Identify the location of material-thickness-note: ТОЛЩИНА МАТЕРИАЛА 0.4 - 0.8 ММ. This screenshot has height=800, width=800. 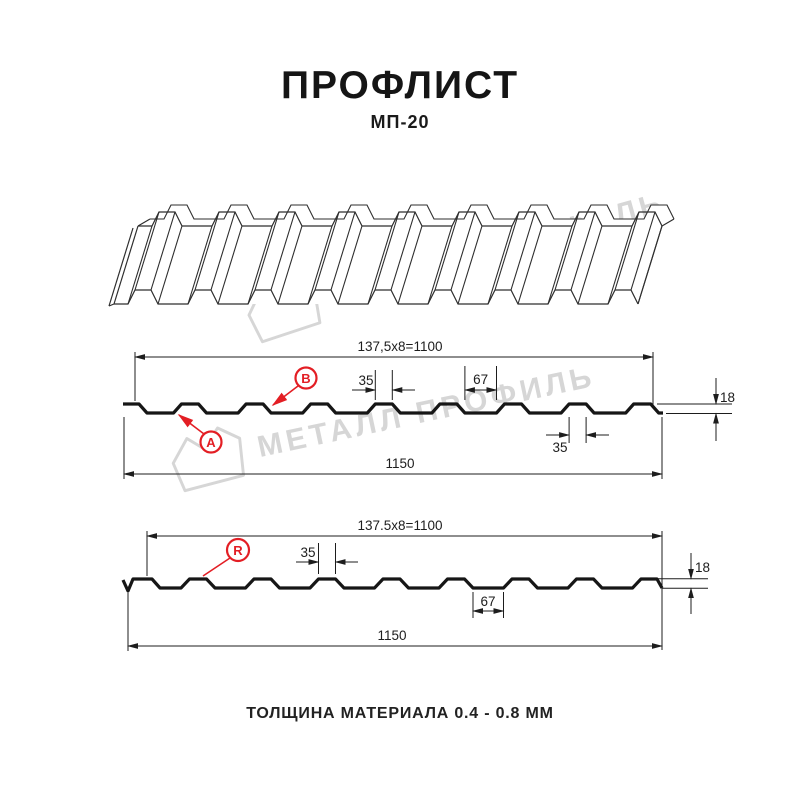
(400, 713).